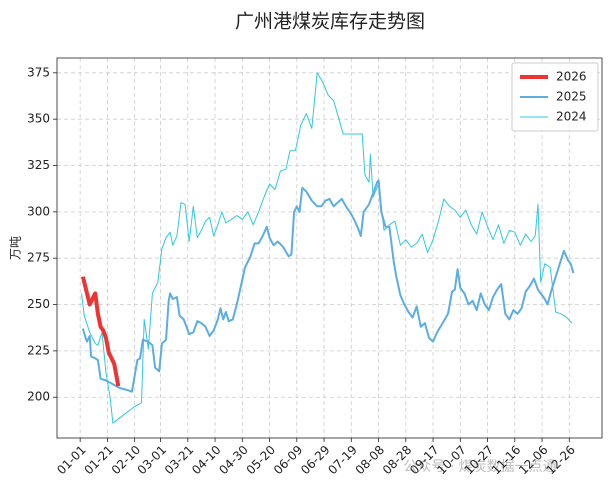 The height and width of the screenshot is (495, 614). I want to click on y-tick-label: 225, so click(38, 350).